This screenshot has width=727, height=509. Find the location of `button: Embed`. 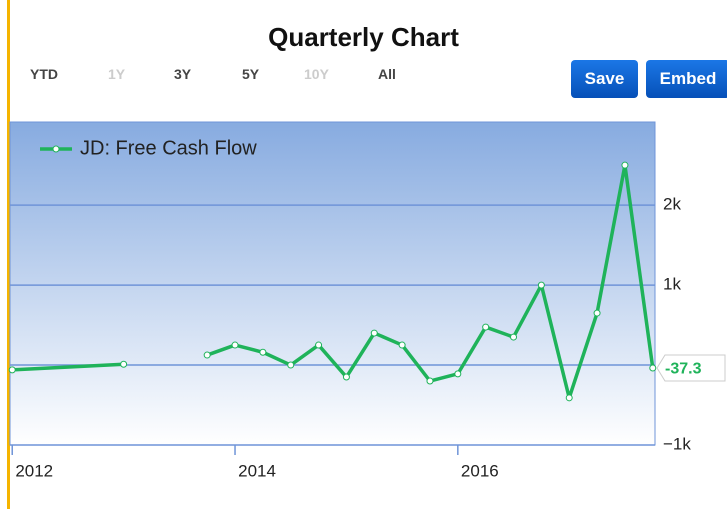

button: Embed is located at coordinates (686, 79).